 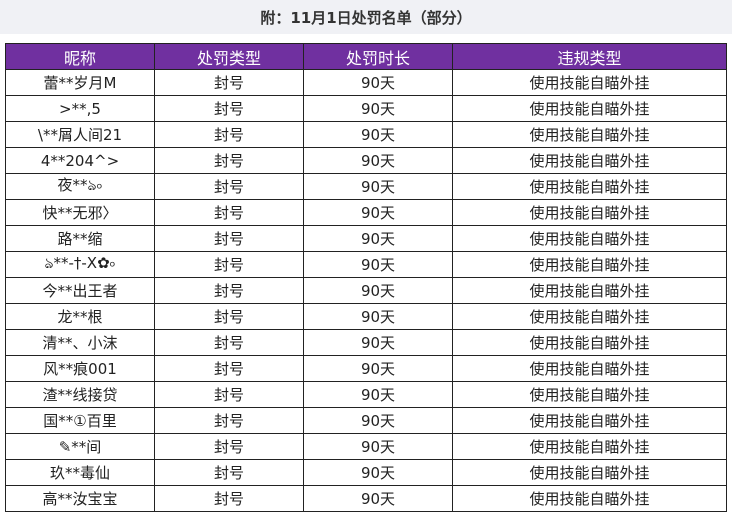 I want to click on column-header-violation-type: 违规类型, so click(x=589, y=56).